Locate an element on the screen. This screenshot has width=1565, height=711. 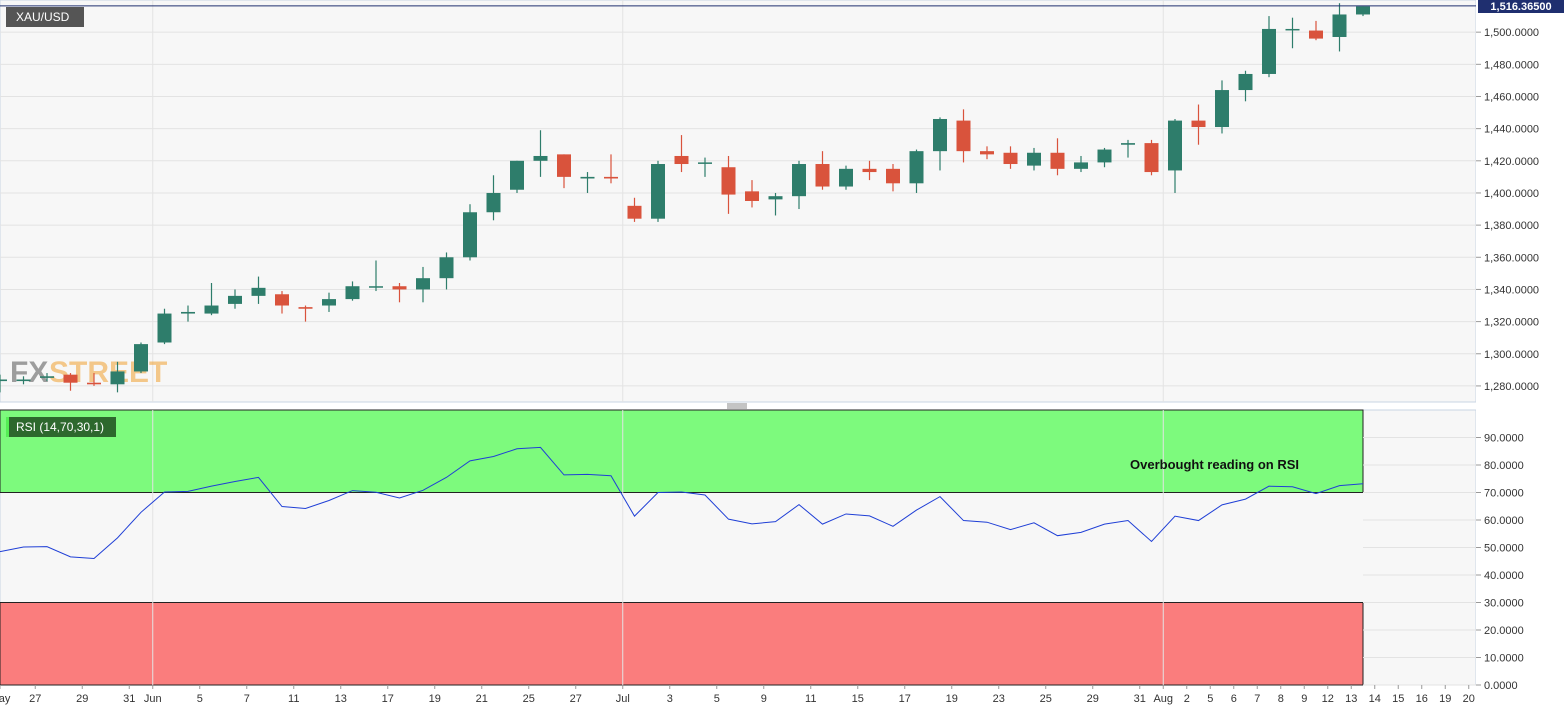
x-tick-label: 7 is located at coordinates (1257, 699).